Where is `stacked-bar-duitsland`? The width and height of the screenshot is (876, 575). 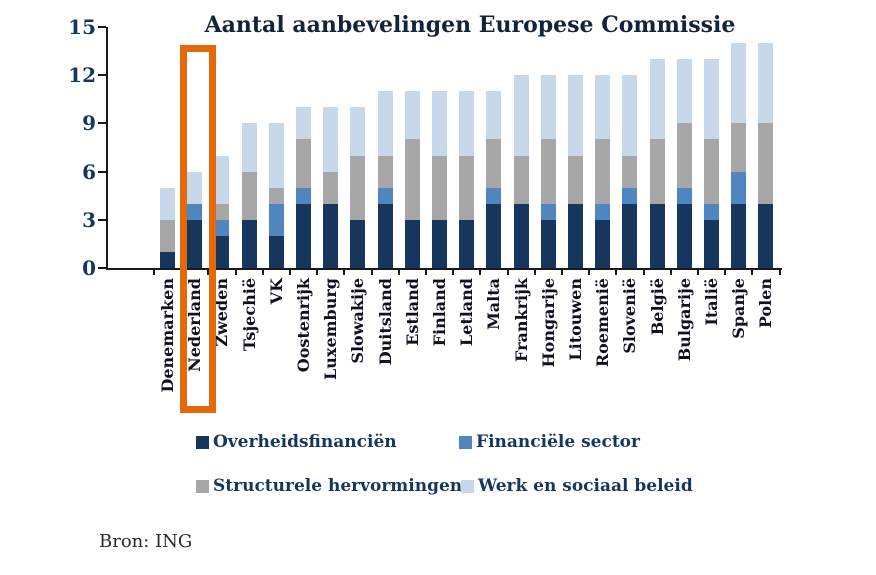 stacked-bar-duitsland is located at coordinates (385, 179).